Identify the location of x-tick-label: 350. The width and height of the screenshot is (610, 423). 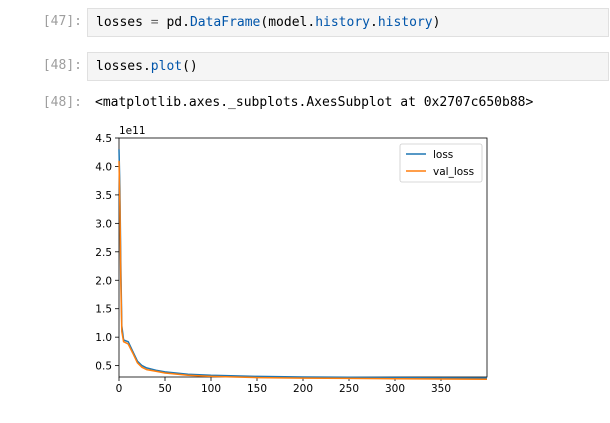
(441, 389).